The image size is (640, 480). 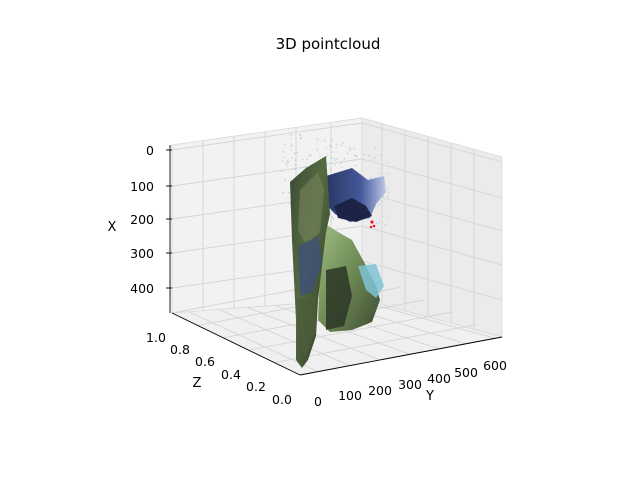 What do you see at coordinates (495, 365) in the screenshot?
I see `y-tick-label: 600` at bounding box center [495, 365].